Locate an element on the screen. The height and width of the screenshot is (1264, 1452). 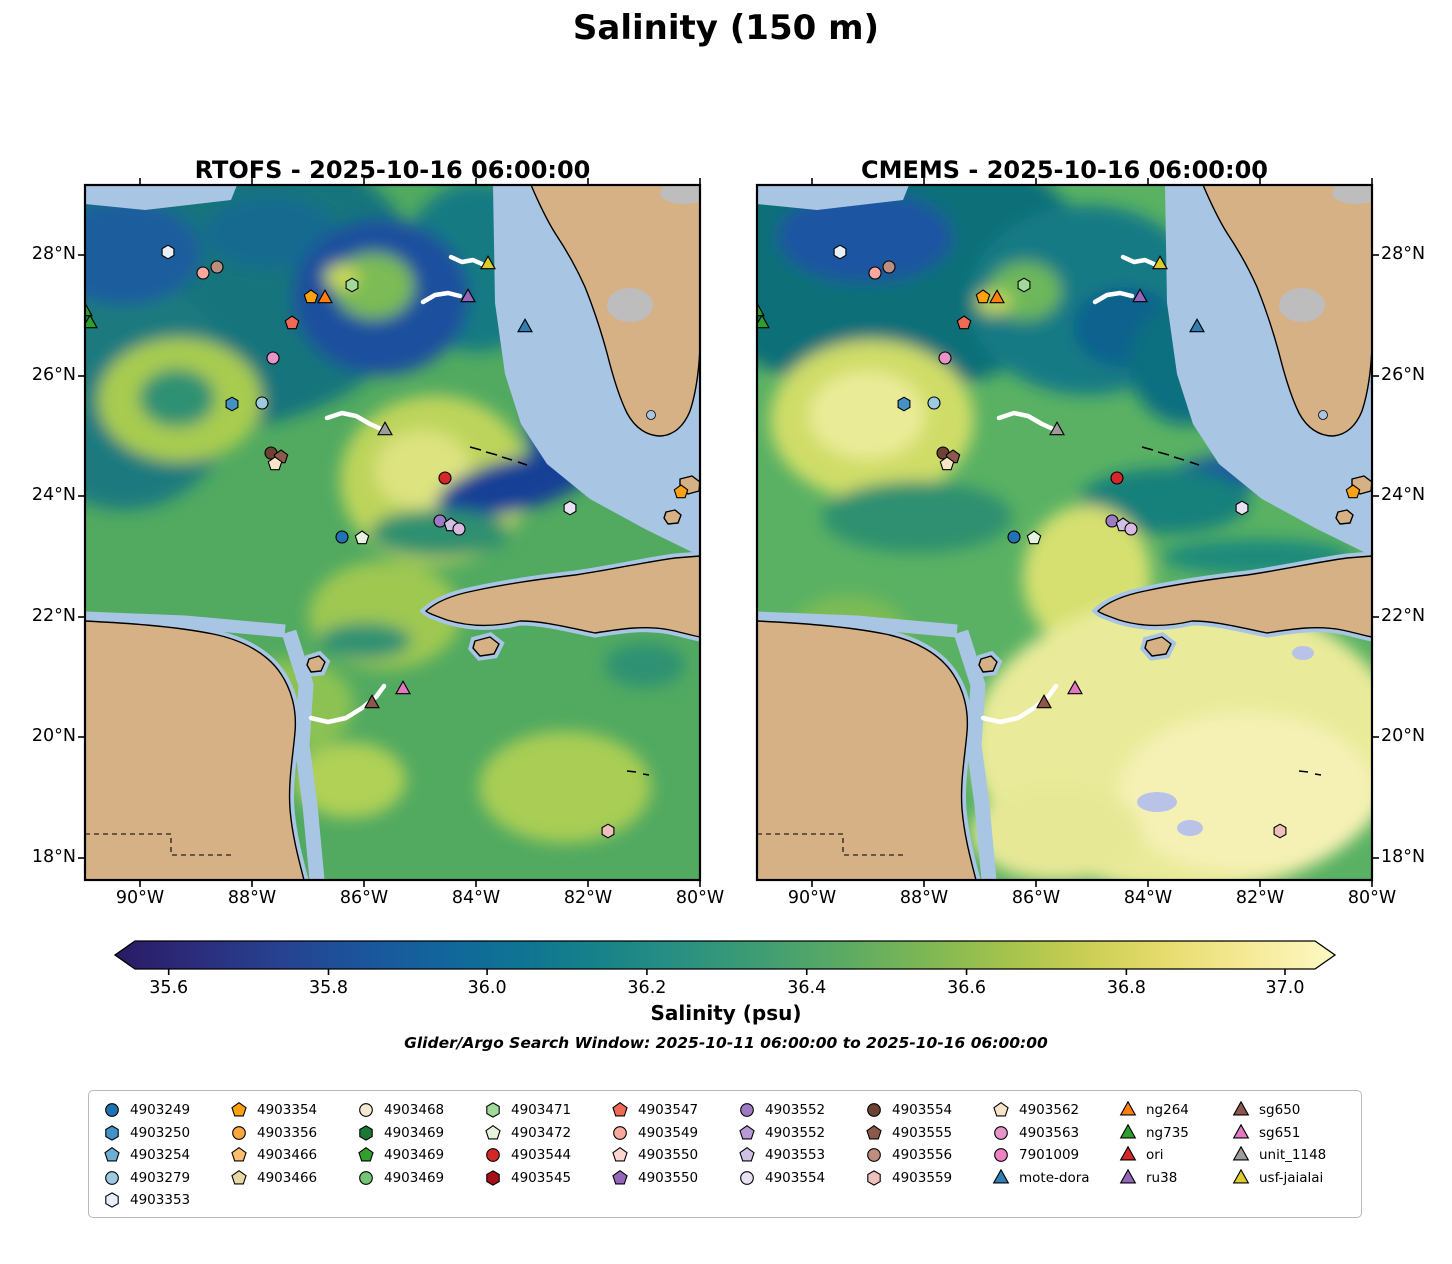
lon-tick-label: 82°W is located at coordinates (588, 898).